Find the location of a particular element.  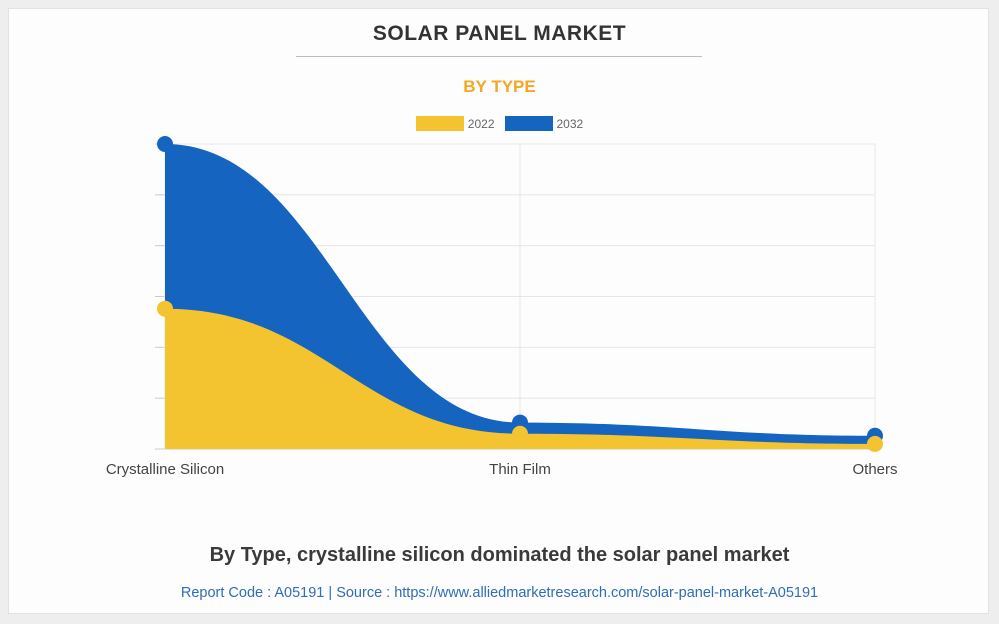

chart-legend: 2022 2032 is located at coordinates (499, 123).